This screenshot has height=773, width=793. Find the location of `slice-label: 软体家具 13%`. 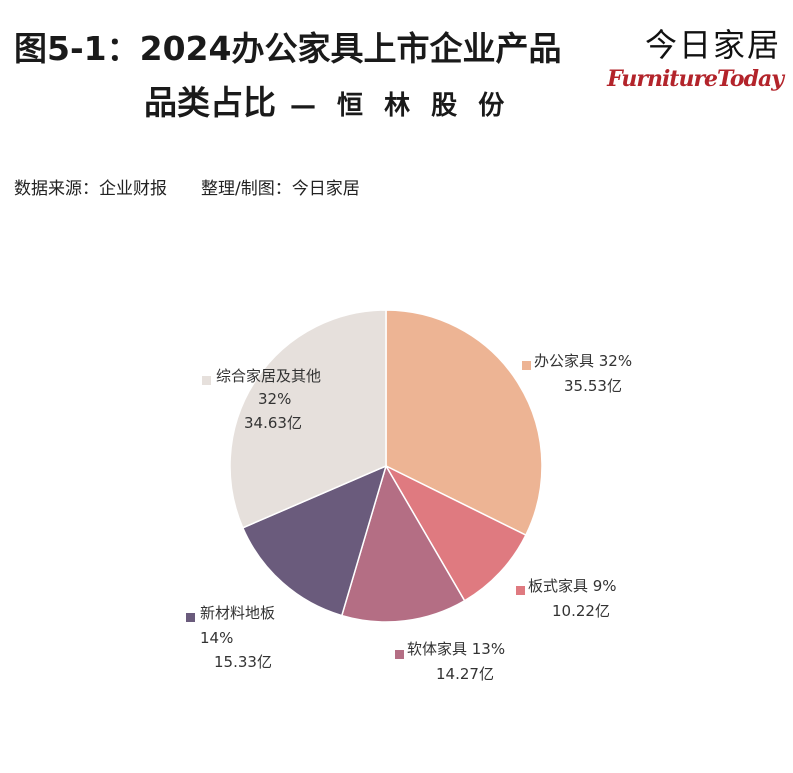

slice-label: 软体家具 13% is located at coordinates (456, 649).